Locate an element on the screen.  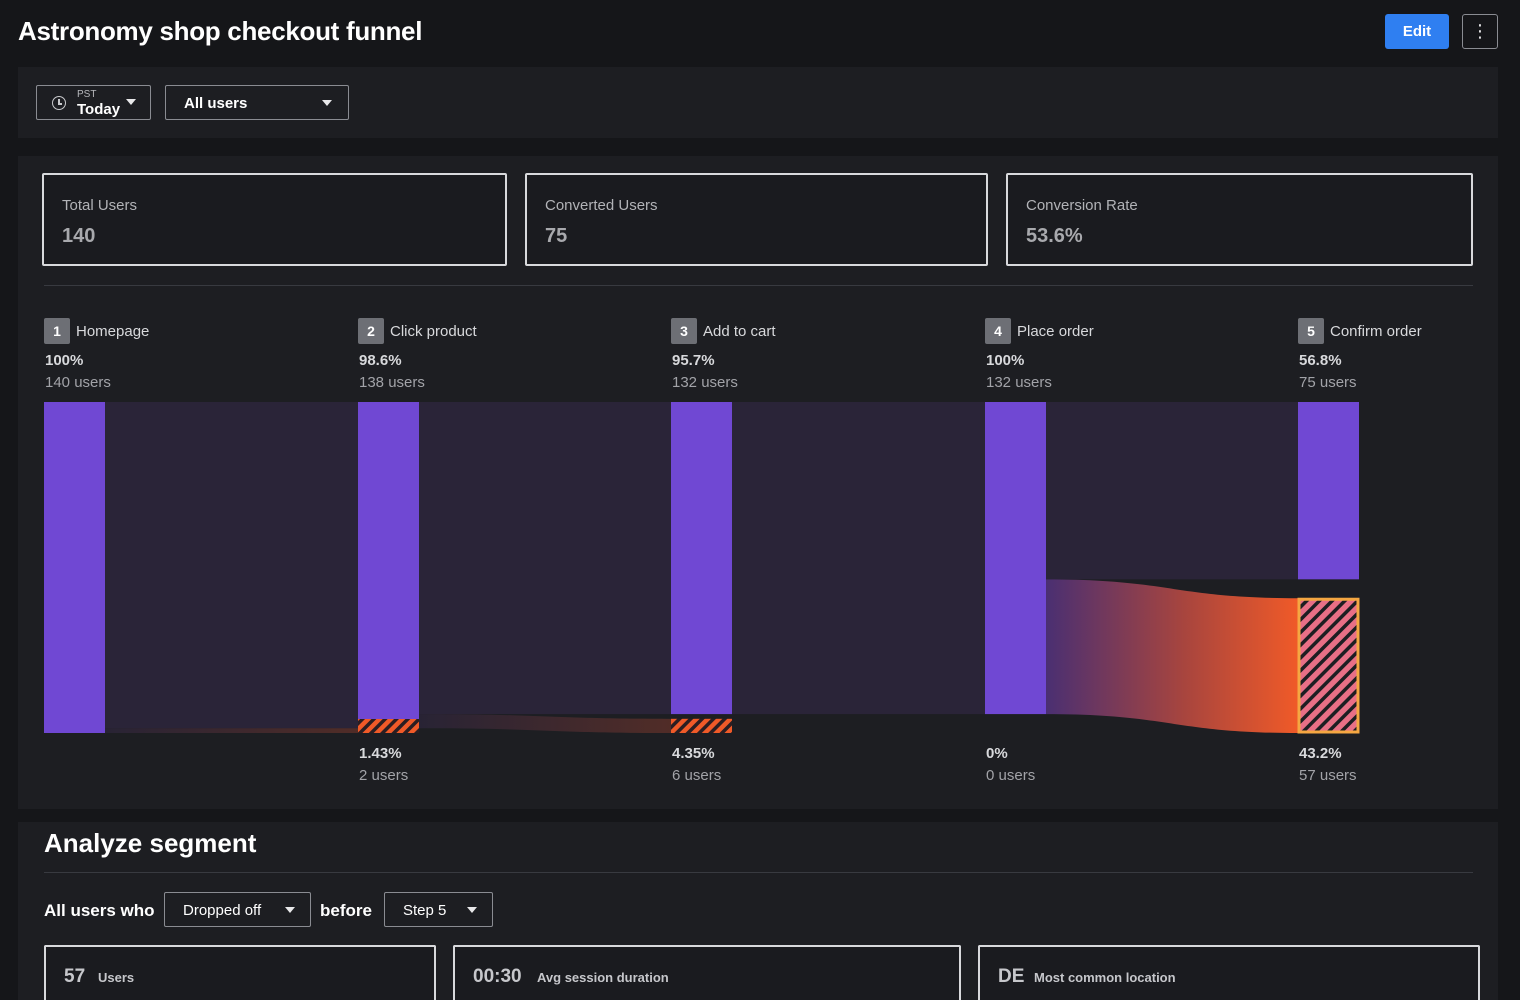
funnel-step-header: 5 Confirm order is located at coordinates (1360, 331).